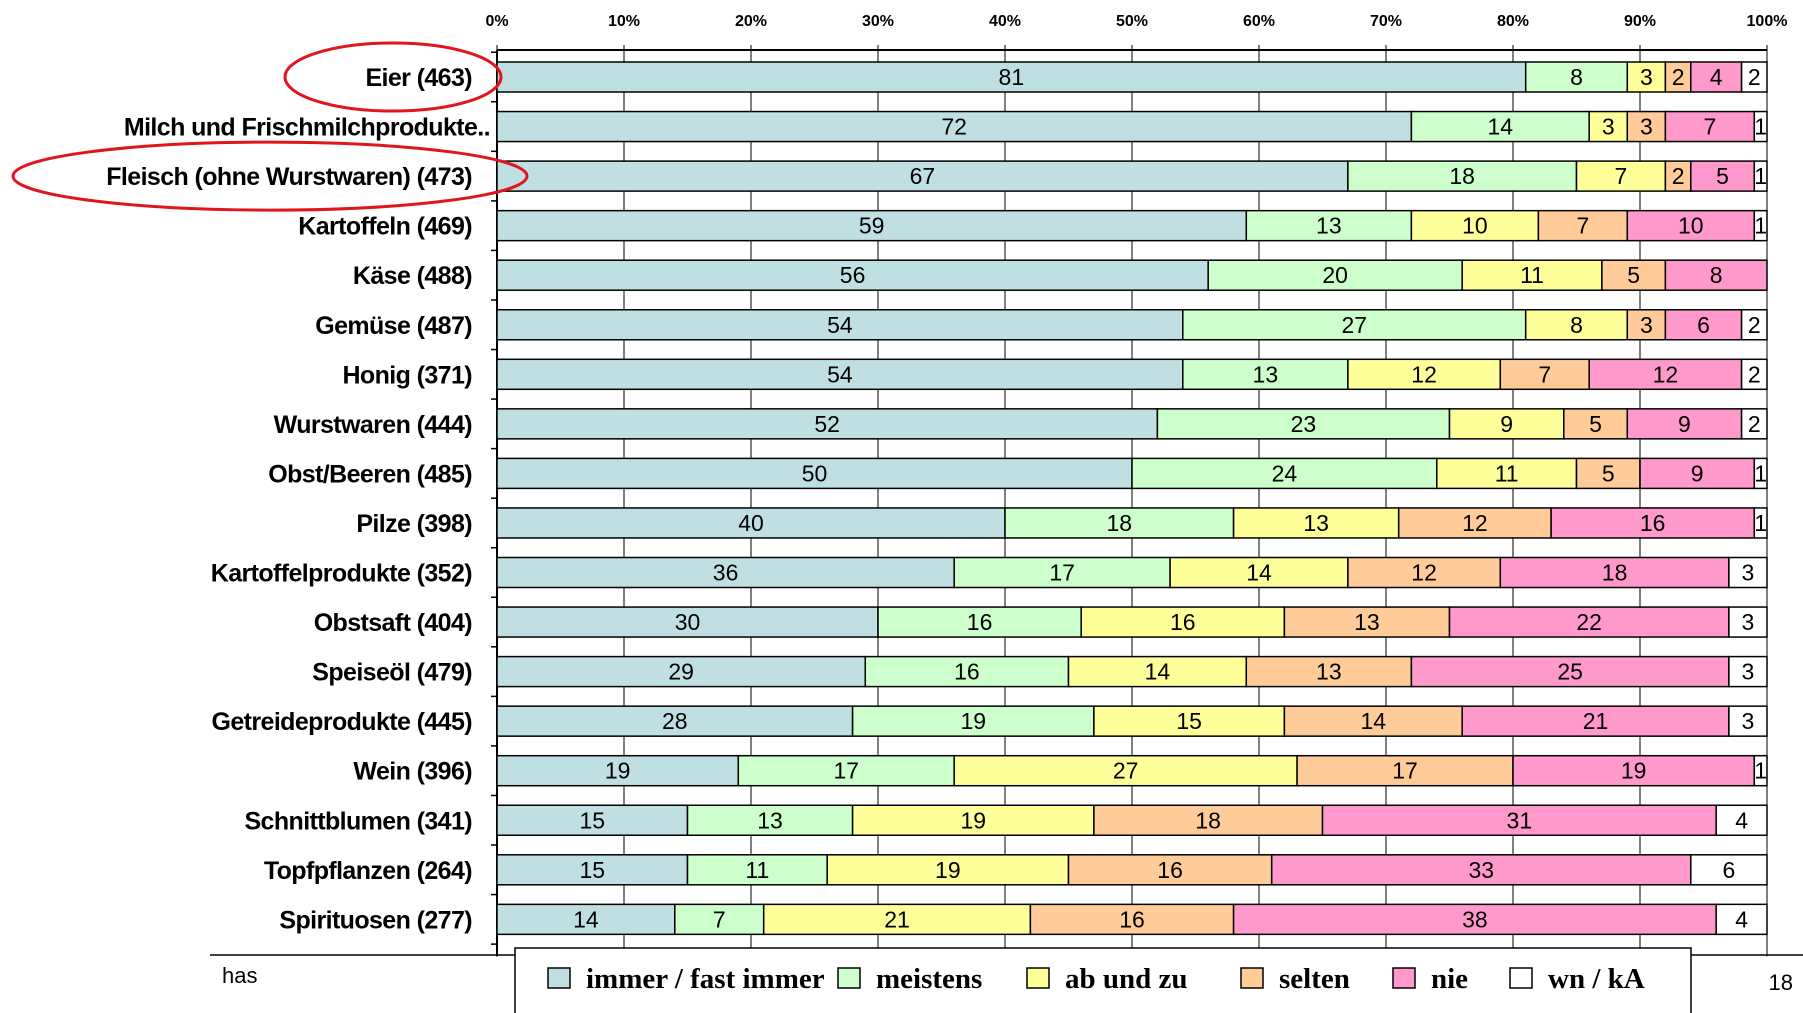 This screenshot has width=1803, height=1013. What do you see at coordinates (1126, 979) in the screenshot?
I see `legend-label: ab und zu` at bounding box center [1126, 979].